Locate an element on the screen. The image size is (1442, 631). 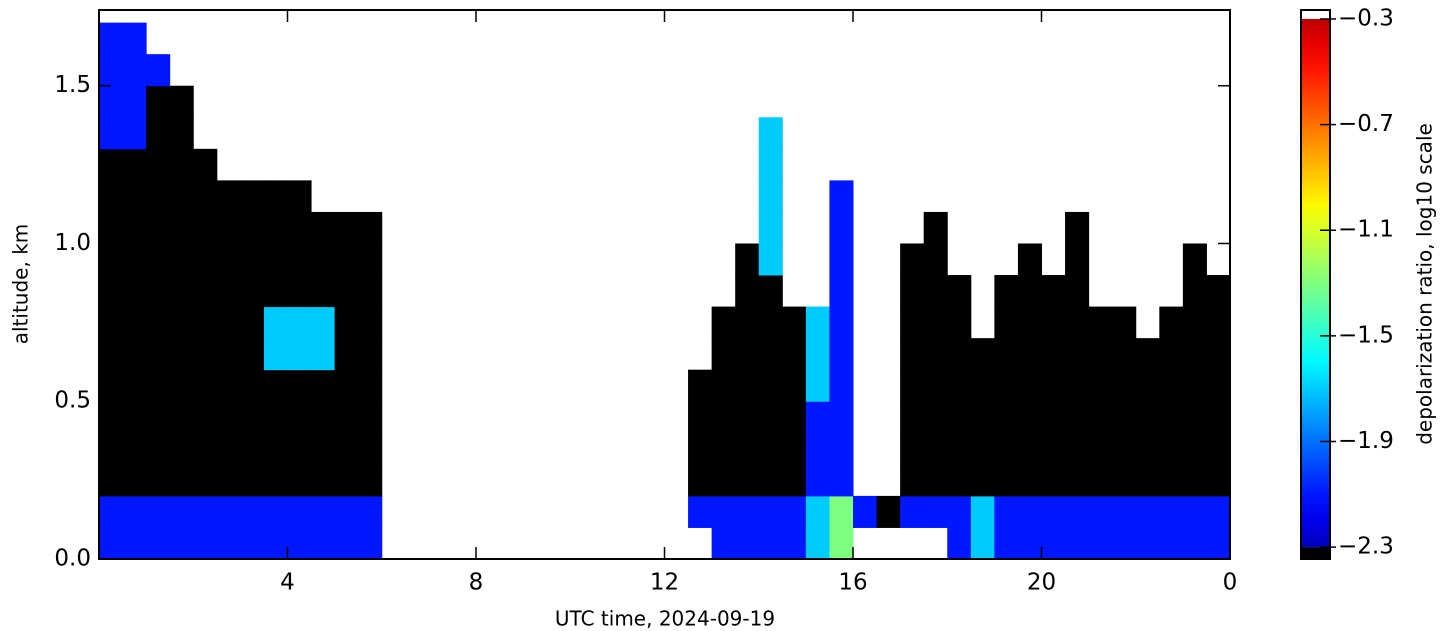
colorbar-tick-label: −0.3 is located at coordinates (1366, 18).